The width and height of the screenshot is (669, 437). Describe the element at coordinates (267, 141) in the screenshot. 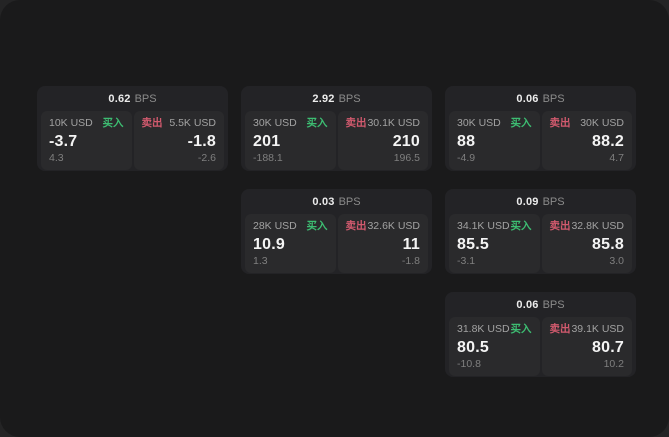

I see `buy-quote-value: 201` at that location.